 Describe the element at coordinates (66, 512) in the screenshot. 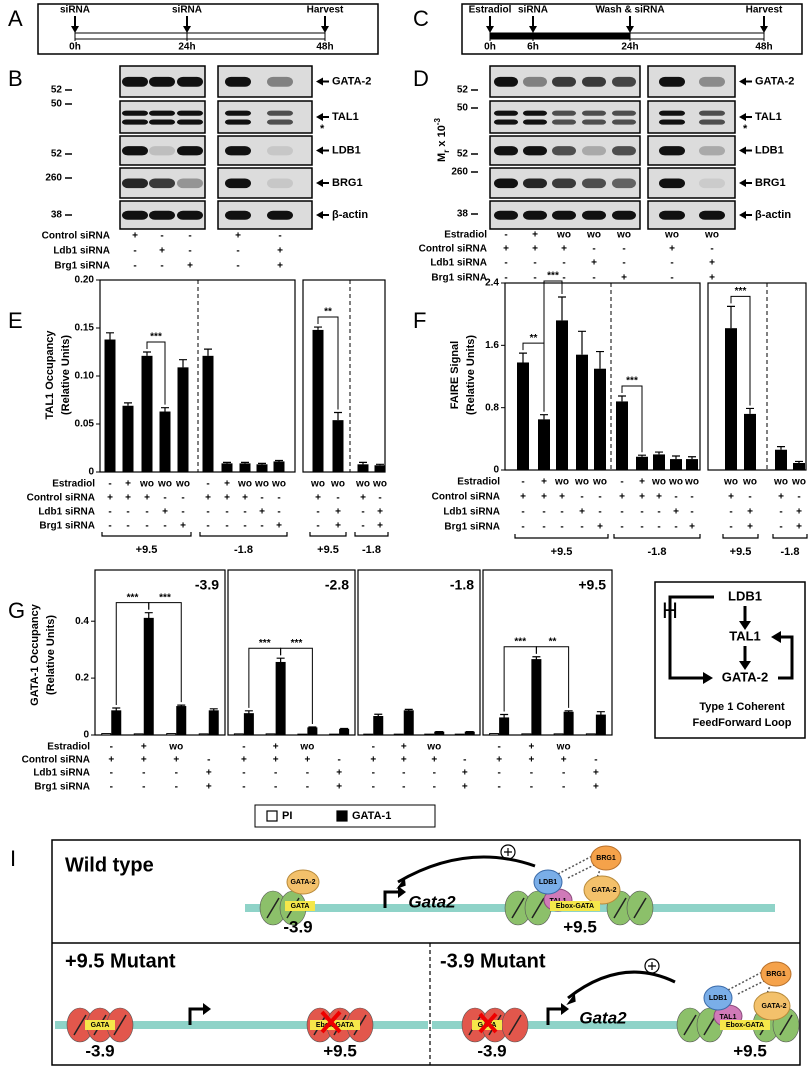

I see `condition-name: Ldb1 siRNA` at that location.